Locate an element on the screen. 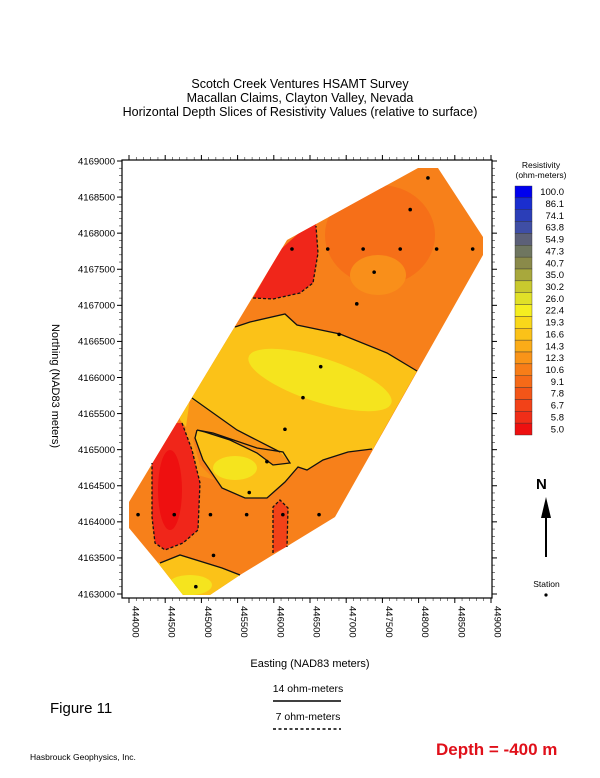 This screenshot has height=778, width=600. title-line-2: Macallan Claims, Clayton Valley, Nevada is located at coordinates (300, 98).